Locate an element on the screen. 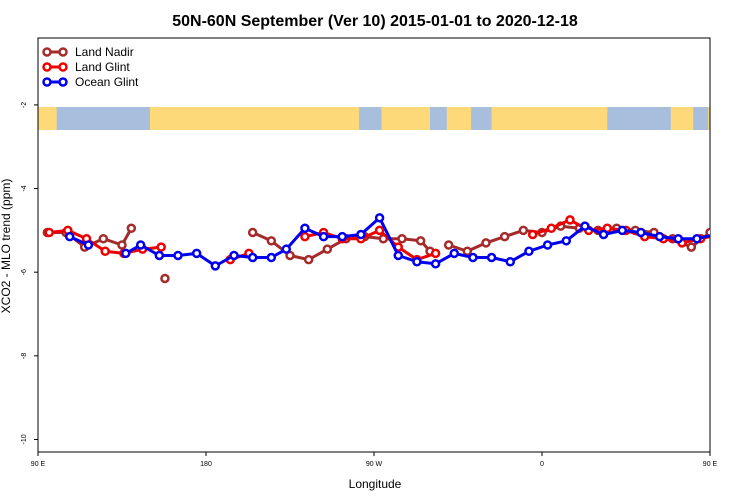 This screenshot has width=750, height=500. series-layer is located at coordinates (396, 248).